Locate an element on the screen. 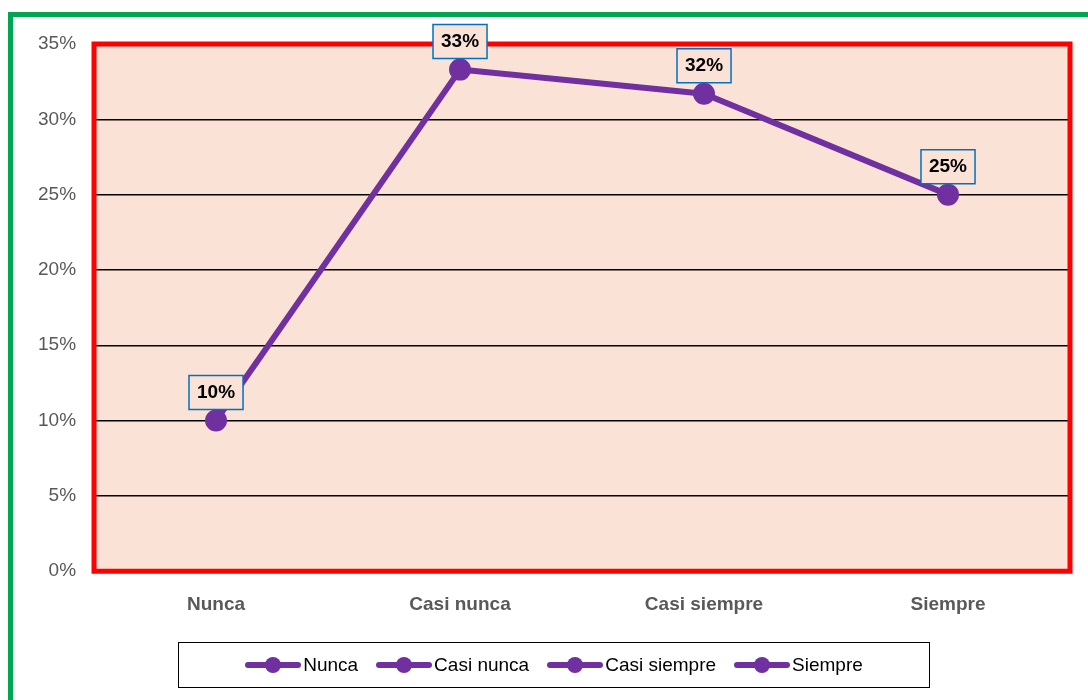 The image size is (1088, 700). category-label: Casi nunca is located at coordinates (482, 664).